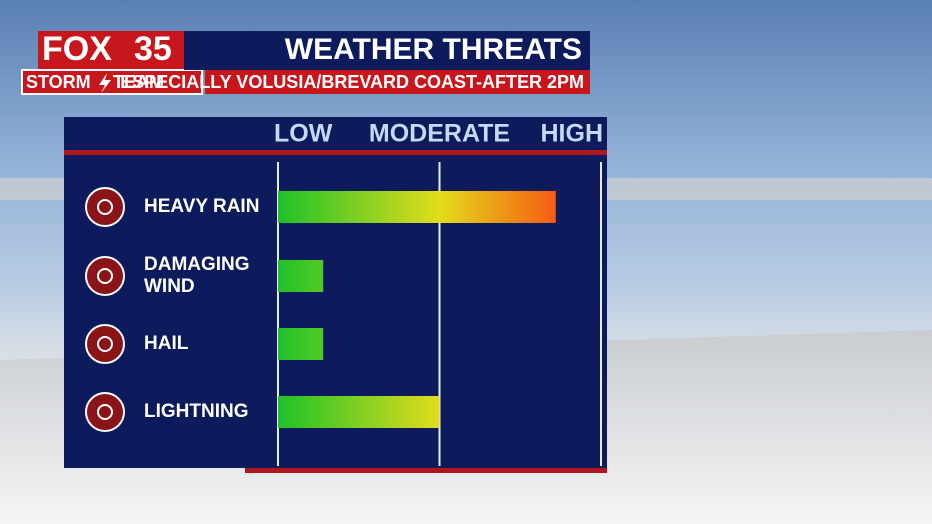  What do you see at coordinates (439, 134) in the screenshot?
I see `x-tick-label: MODERATE` at bounding box center [439, 134].